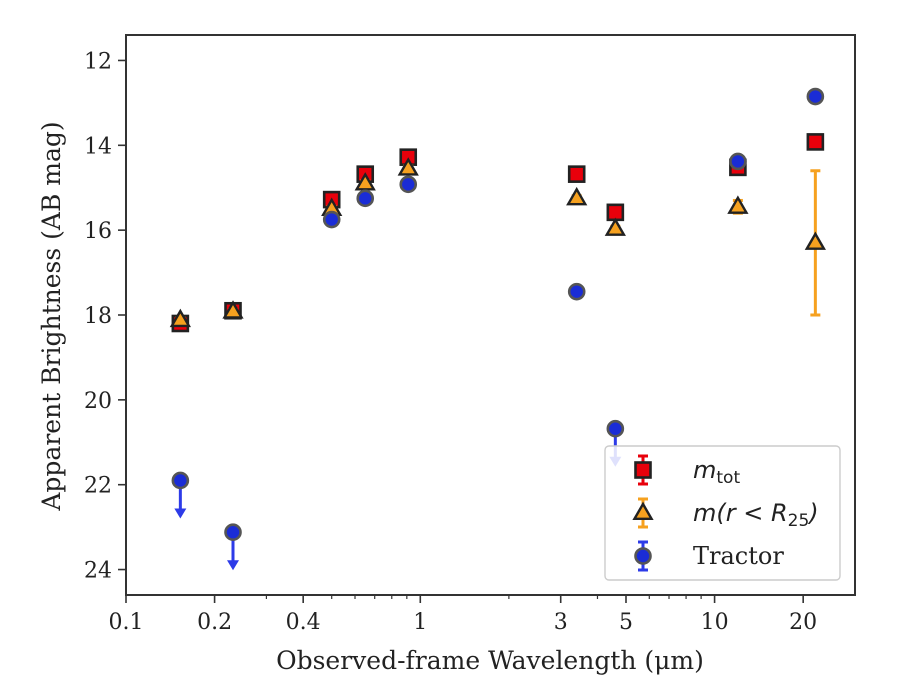  Describe the element at coordinates (561, 622) in the screenshot. I see `x-tick-label: 3` at that location.